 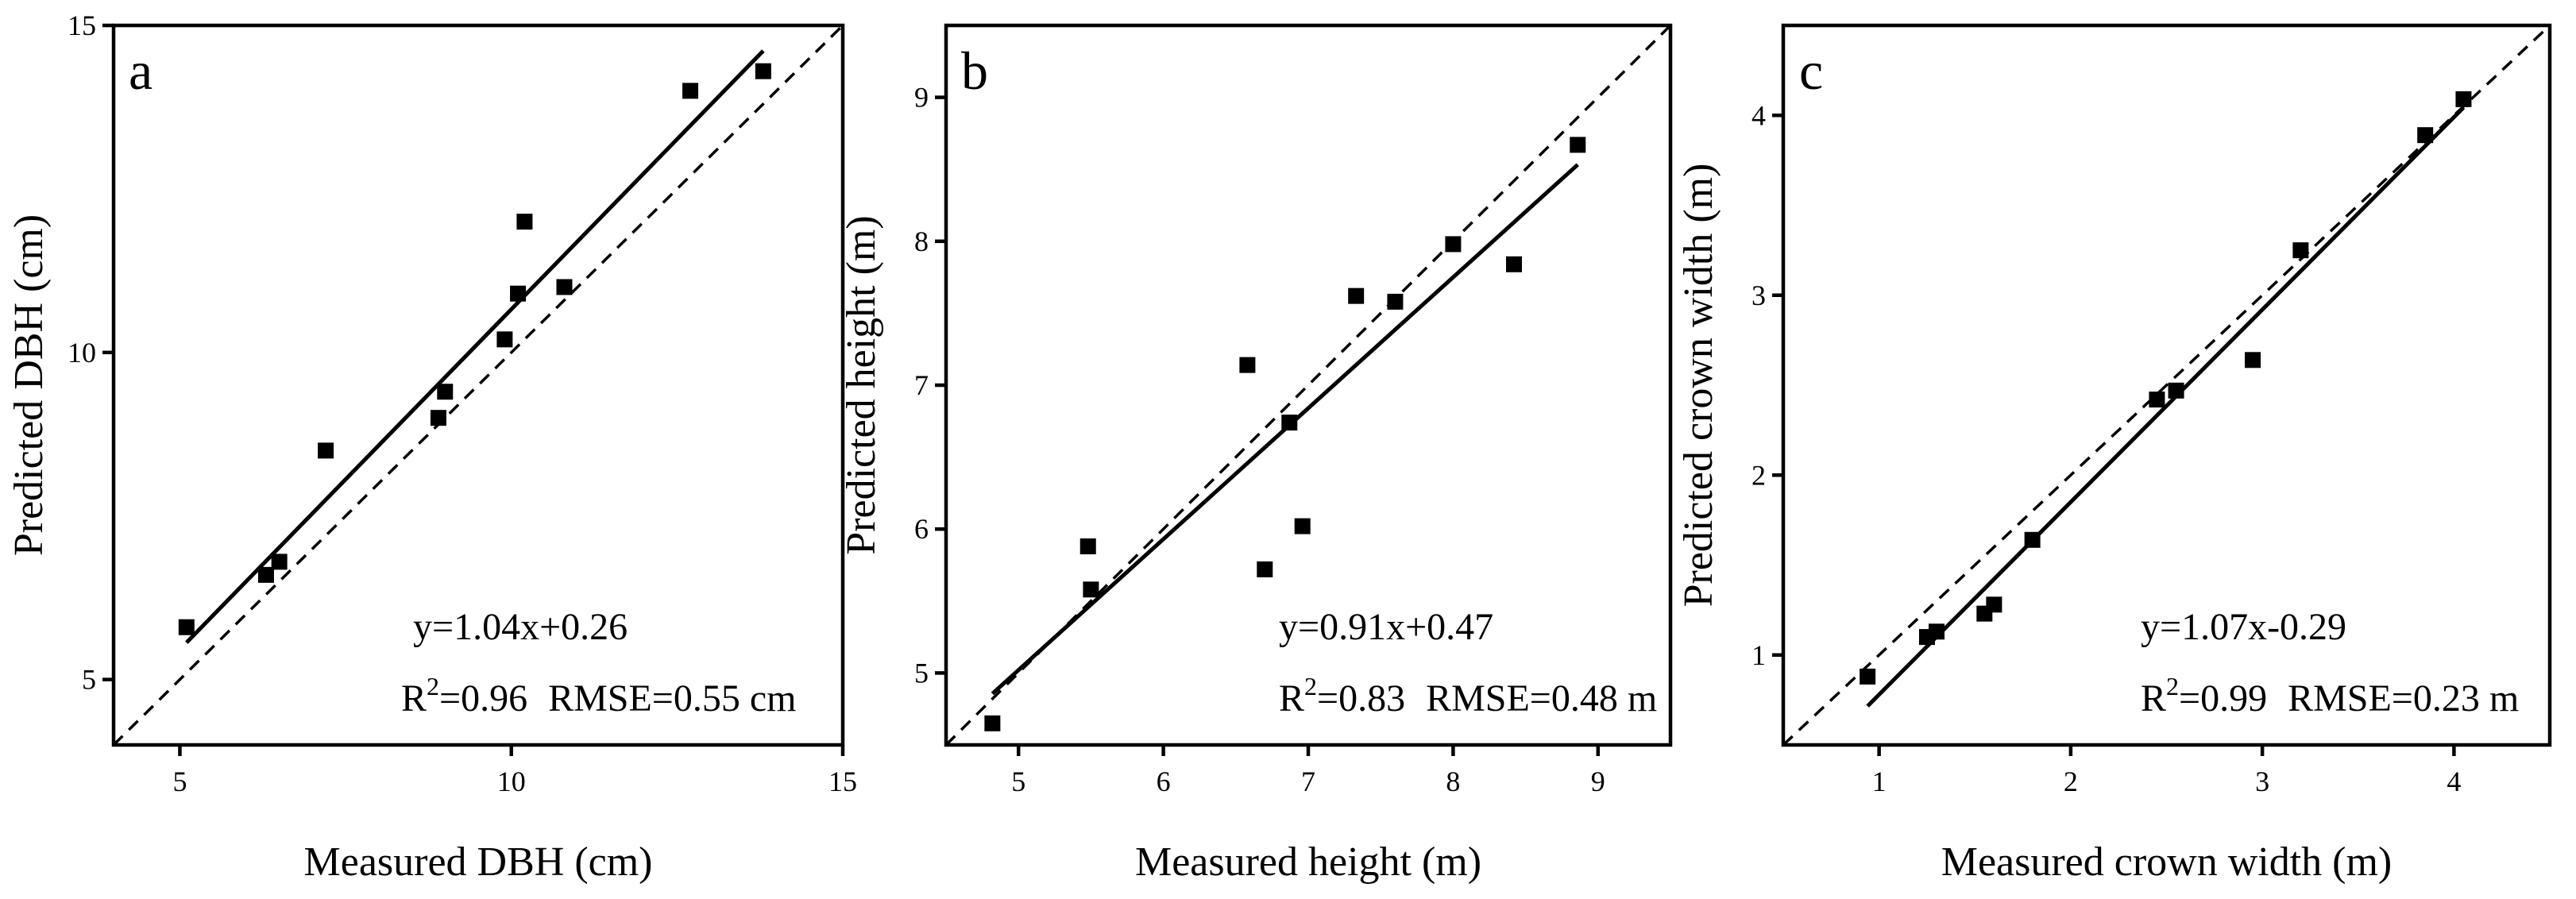 What do you see at coordinates (1758, 475) in the screenshot?
I see `y-tick-label: 2` at bounding box center [1758, 475].